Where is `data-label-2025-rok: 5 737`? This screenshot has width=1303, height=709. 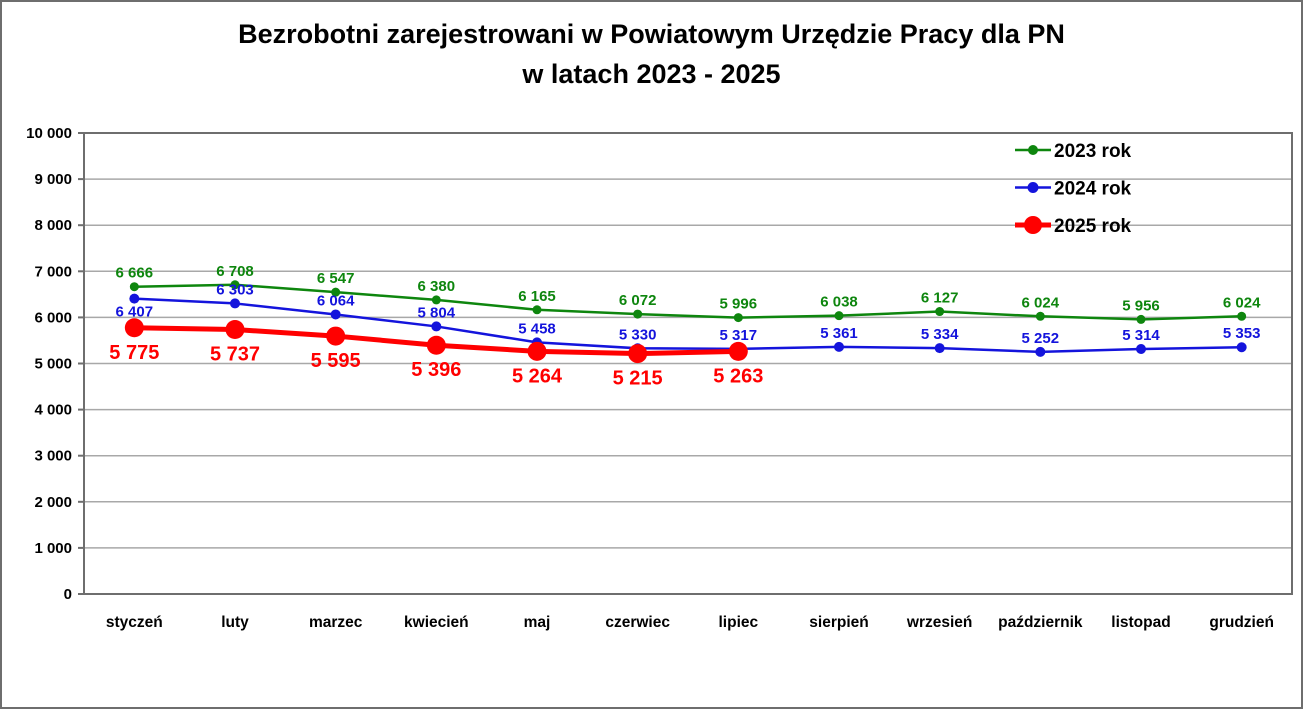 data-label-2025-rok: 5 737 is located at coordinates (235, 355).